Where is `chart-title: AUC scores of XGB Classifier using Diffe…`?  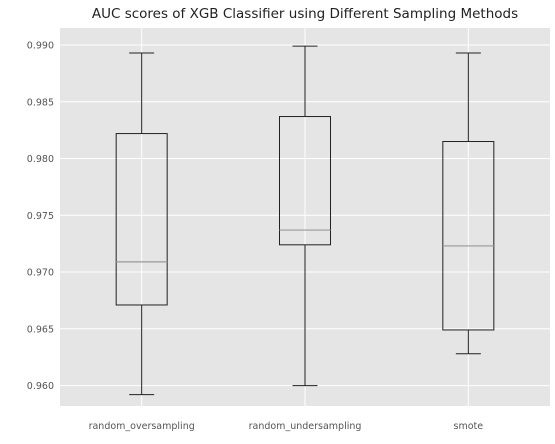 chart-title: AUC scores of XGB Classifier using Diffe… is located at coordinates (305, 14).